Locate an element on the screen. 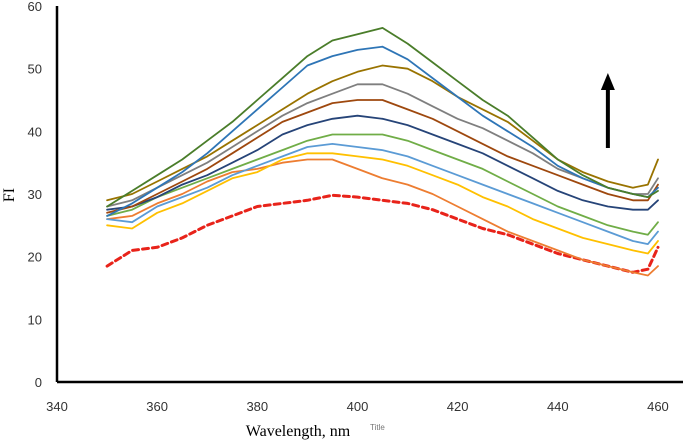 Image resolution: width=685 pixels, height=446 pixels. x-tick-label: 360 is located at coordinates (157, 406).